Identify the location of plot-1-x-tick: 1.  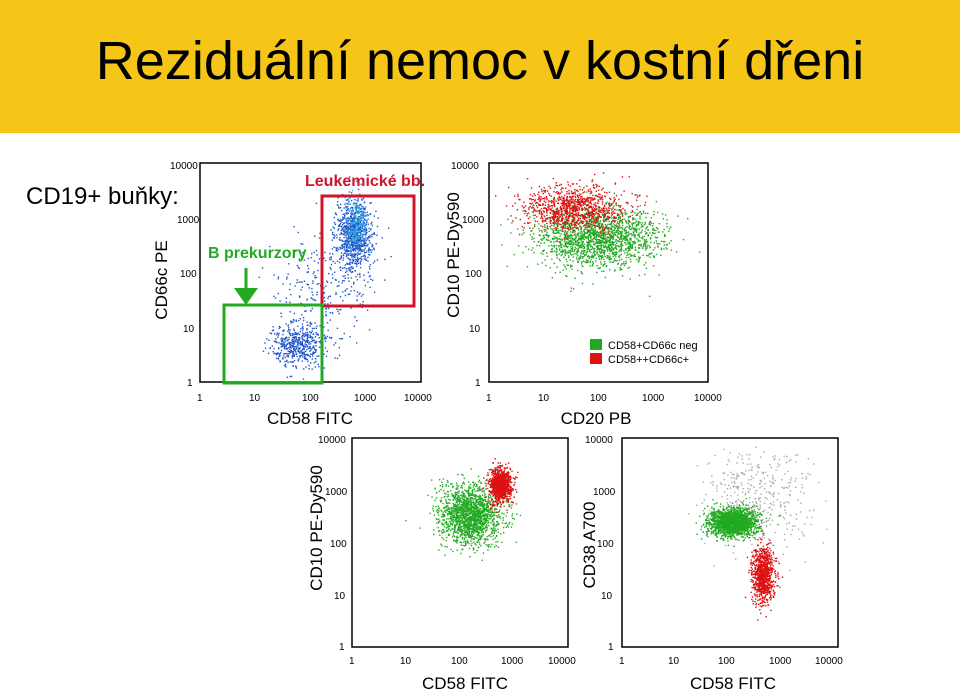
(200, 398).